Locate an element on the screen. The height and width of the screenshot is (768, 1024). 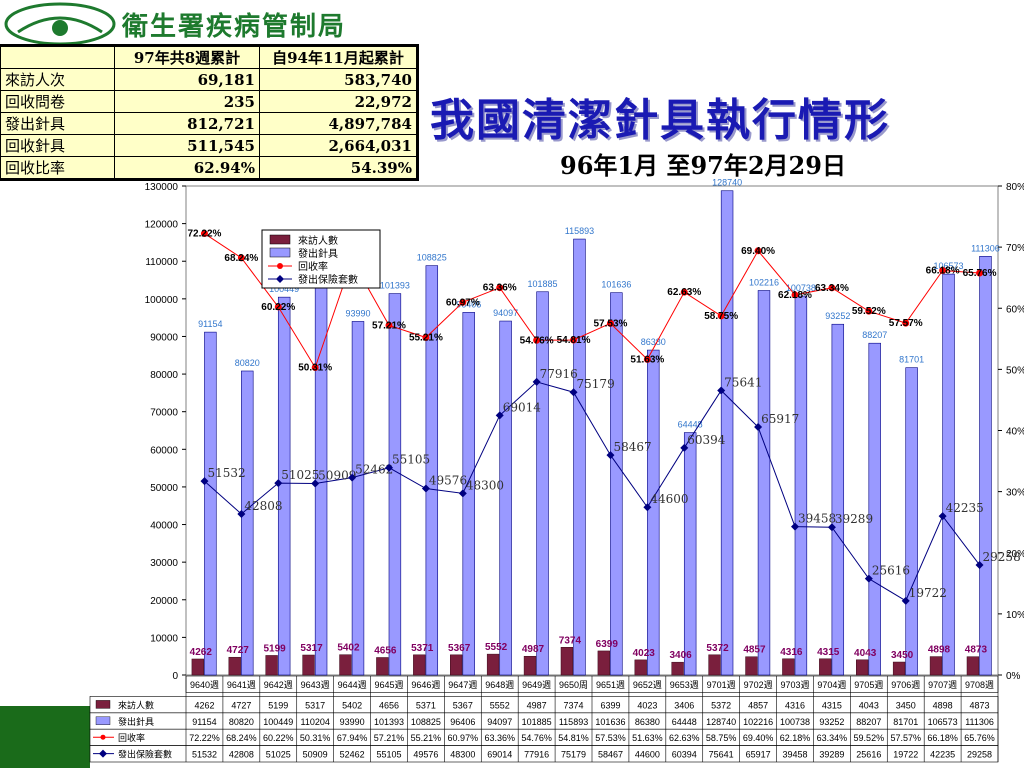
table-cell: 44600 is located at coordinates (647, 755).